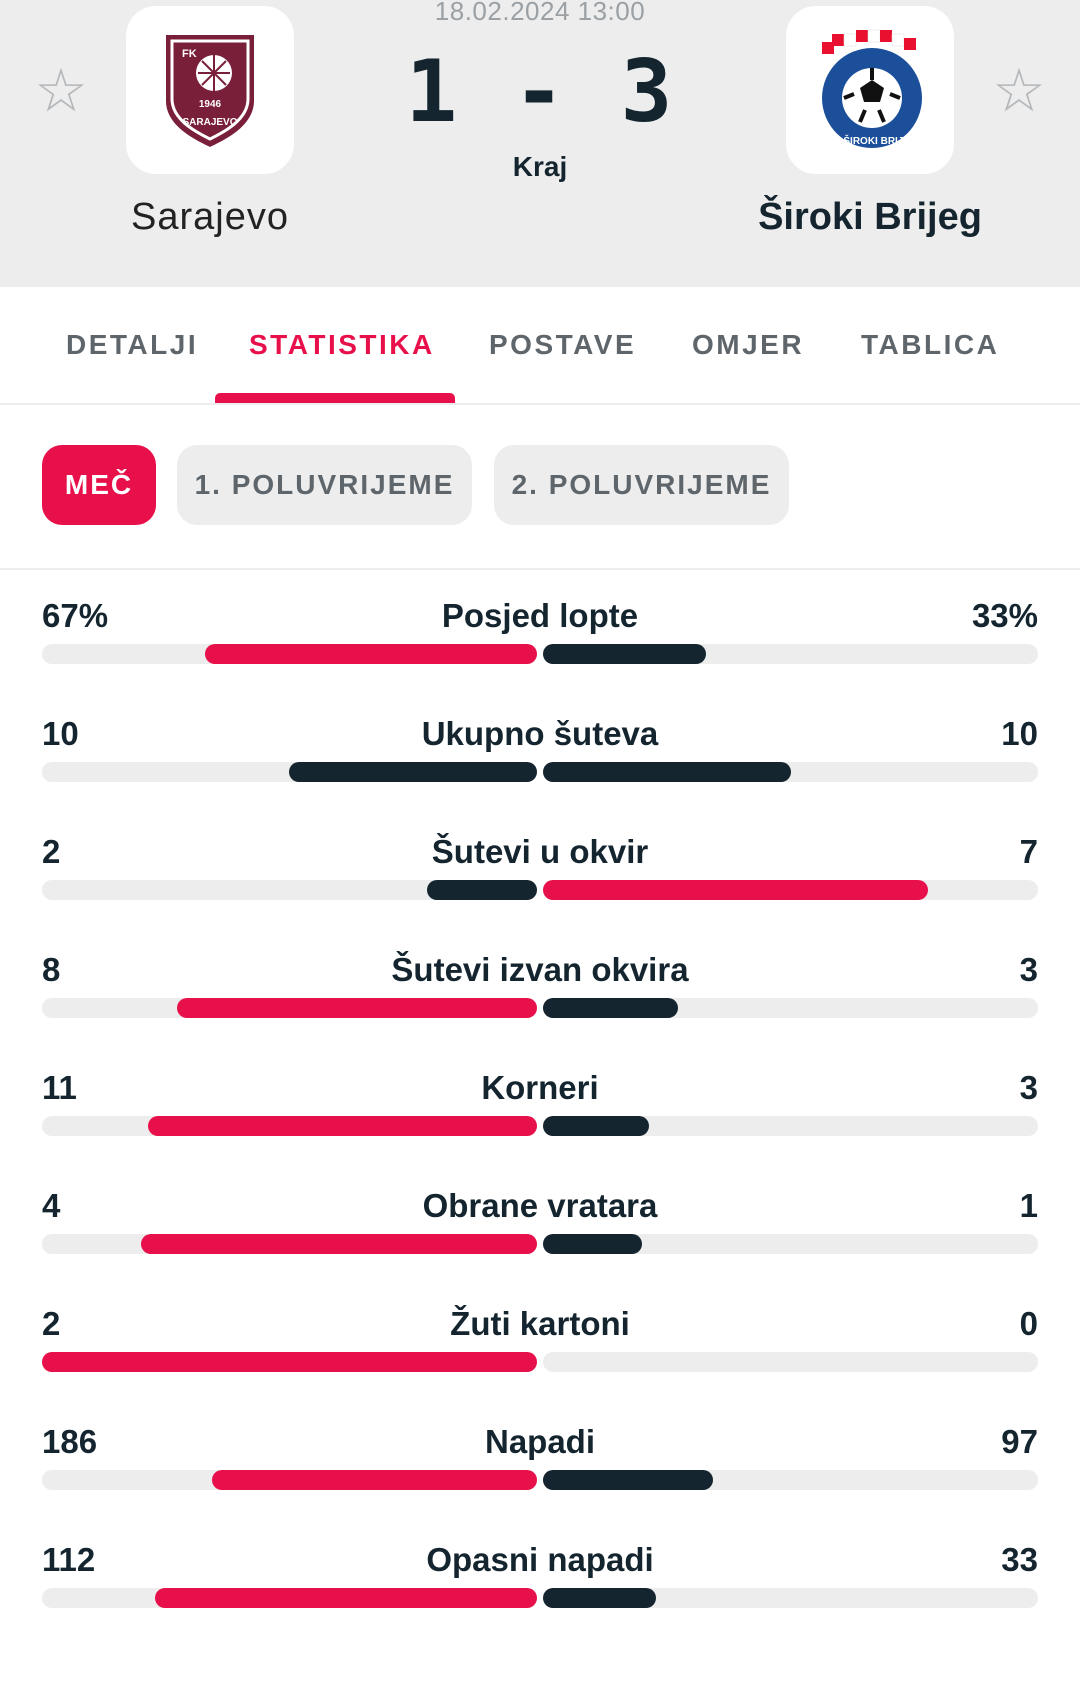 This screenshot has height=1685, width=1080. Describe the element at coordinates (540, 1246) in the screenshot. I see `stat-row: 4 Obrane vratara 1` at that location.